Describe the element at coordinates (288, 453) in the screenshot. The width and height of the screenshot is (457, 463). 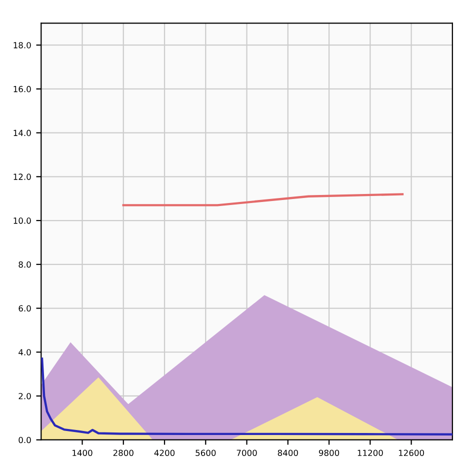
I see `x-tick-label: 8400` at that location.